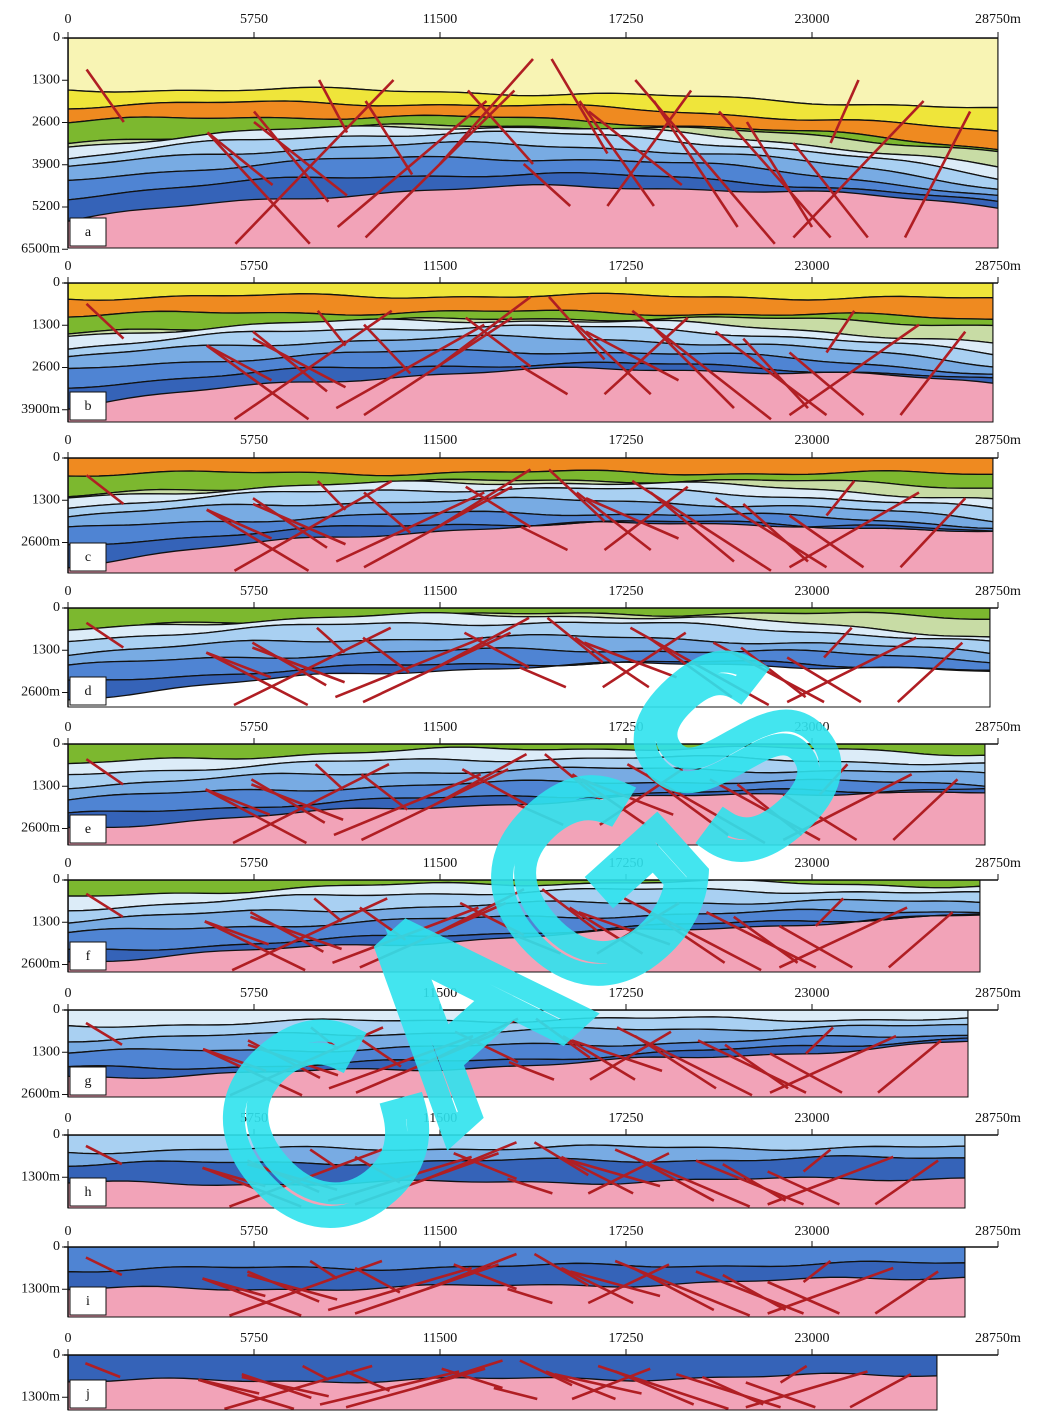 The width and height of the screenshot is (1039, 1412). What do you see at coordinates (521, 646) in the screenshot?
I see `cross-section-panel: 0 5750 11500 17250 23000 28750m 0 1300 2600m d` at bounding box center [521, 646].